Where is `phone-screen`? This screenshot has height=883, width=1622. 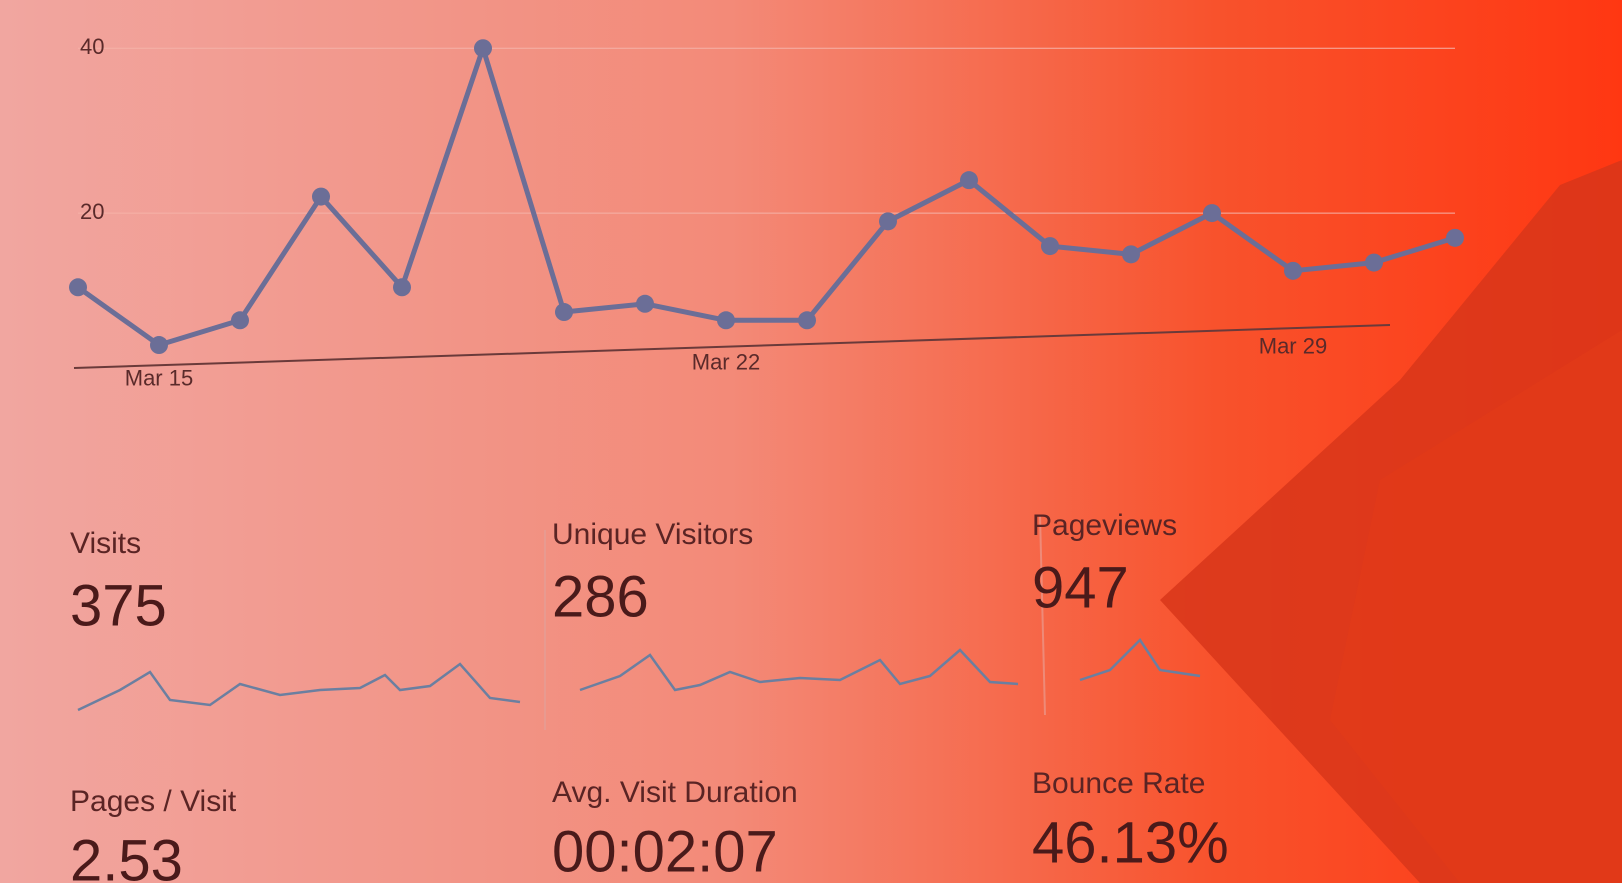 phone-screen is located at coordinates (1476, 606).